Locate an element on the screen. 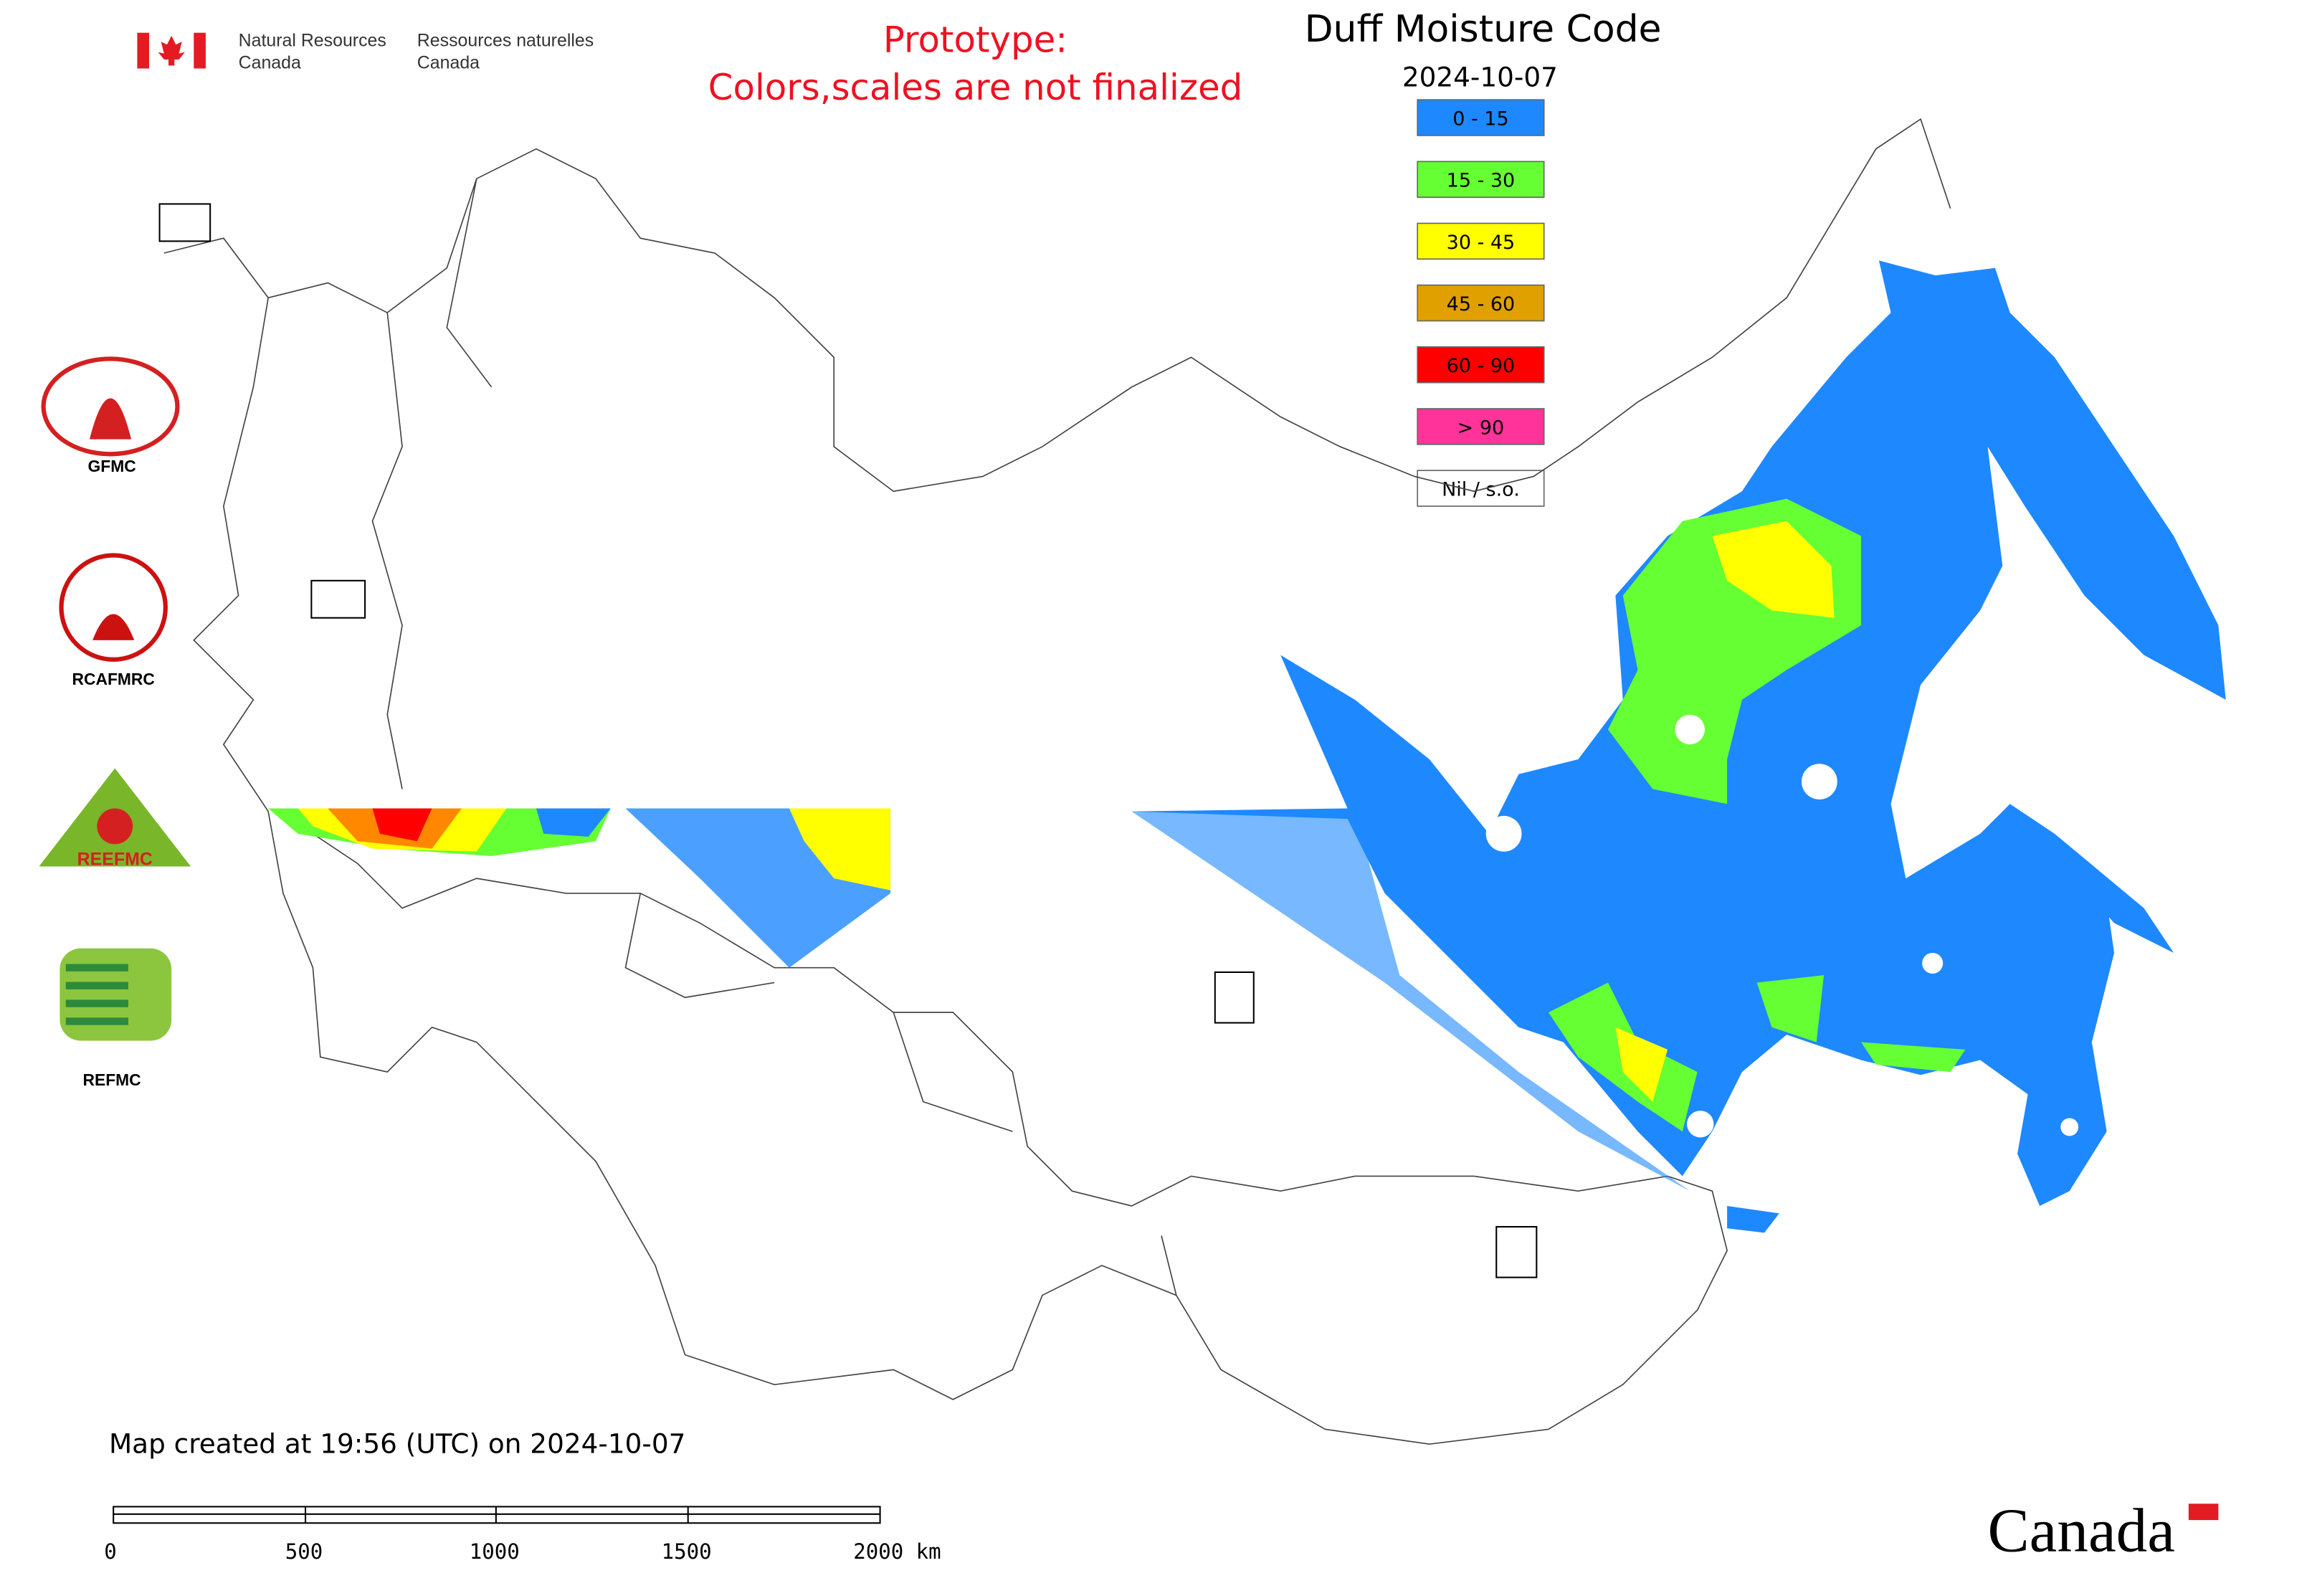 This screenshot has height=1596, width=2302. legend-label: 30 - 45 is located at coordinates (1481, 243).